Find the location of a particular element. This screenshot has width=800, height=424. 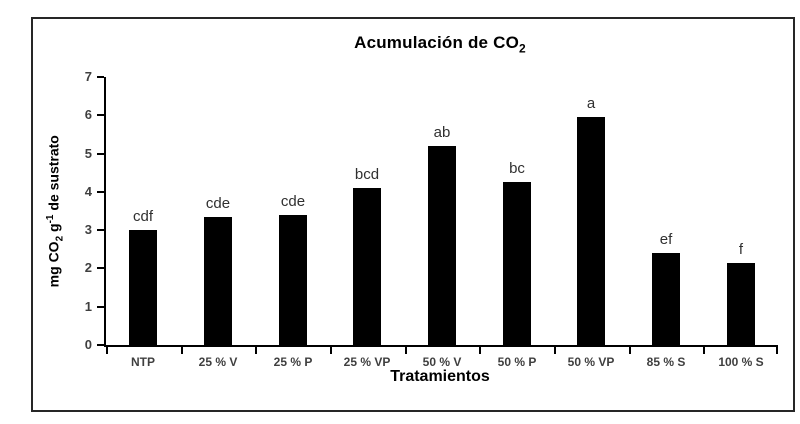

x-axis-category-label: 25 % V is located at coordinates (218, 362).